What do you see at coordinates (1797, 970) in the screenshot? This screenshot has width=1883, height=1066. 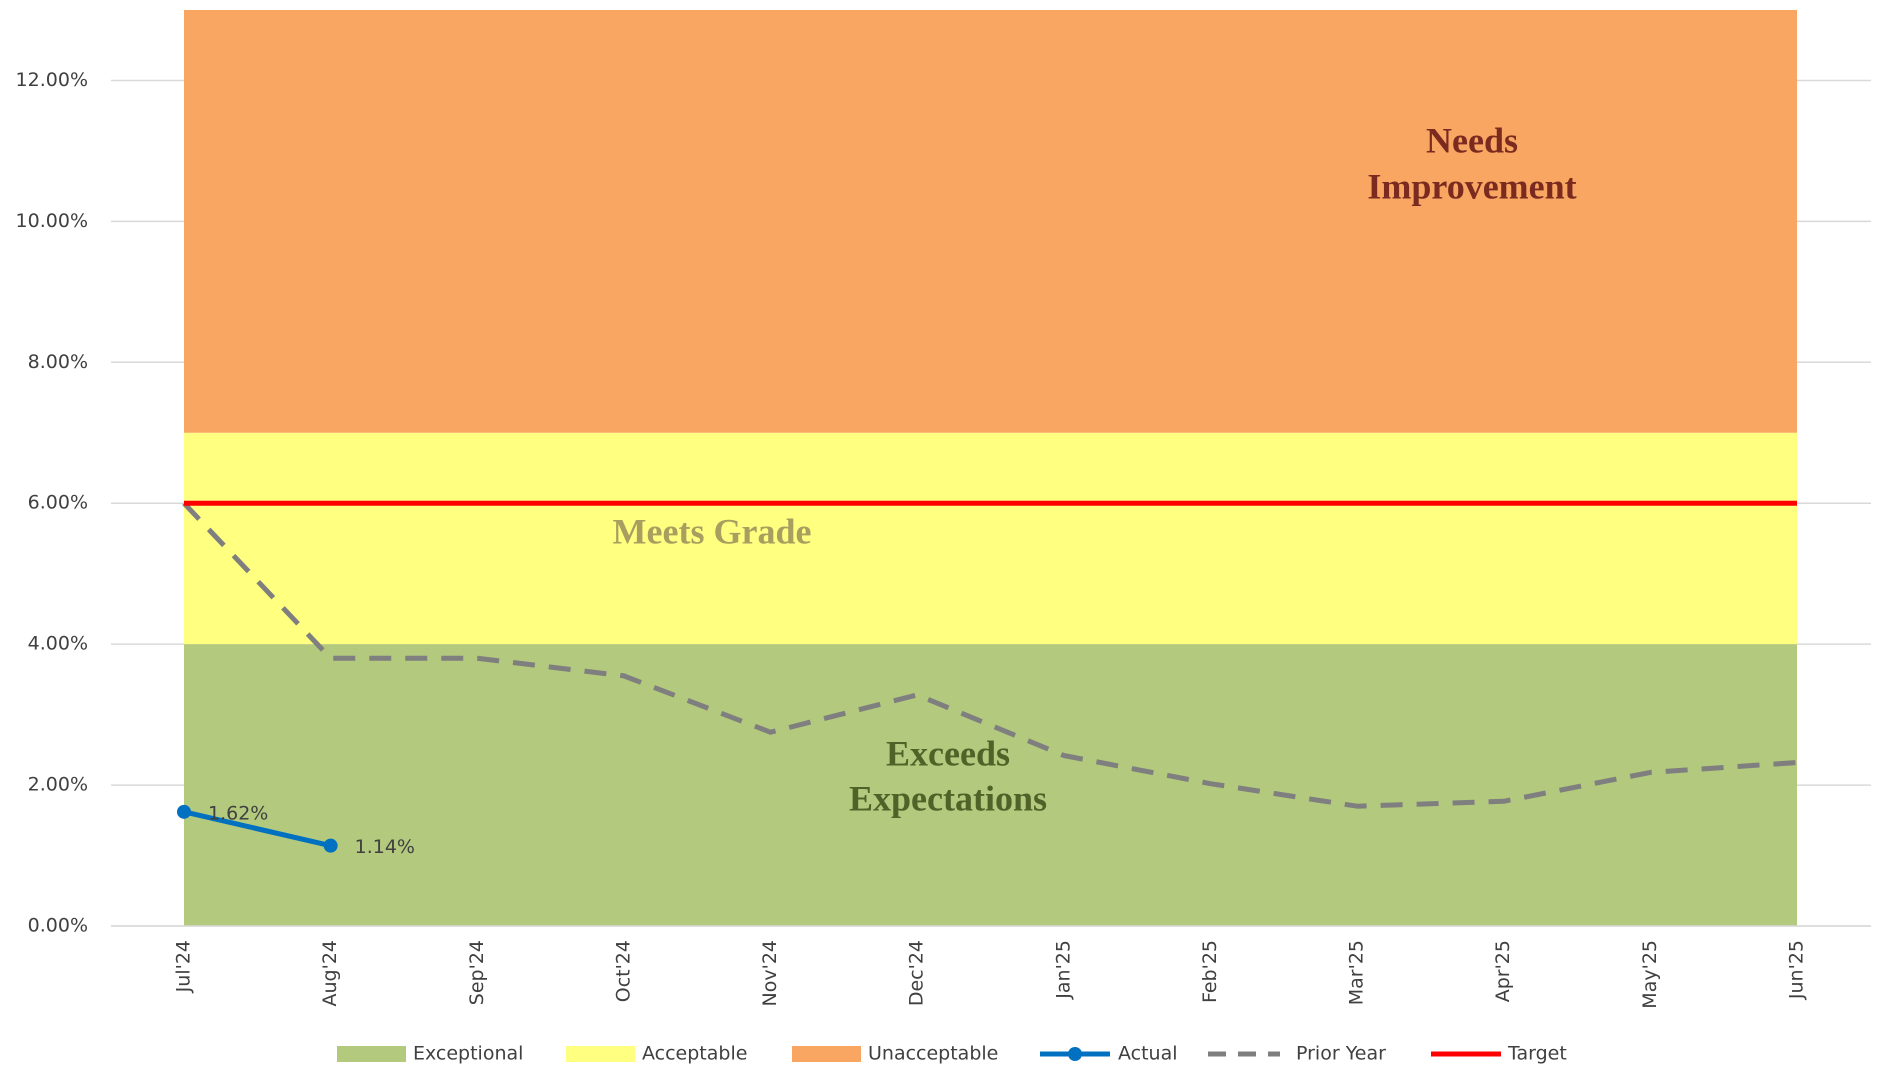 I see `x-tick-label: Jun'25` at bounding box center [1797, 970].